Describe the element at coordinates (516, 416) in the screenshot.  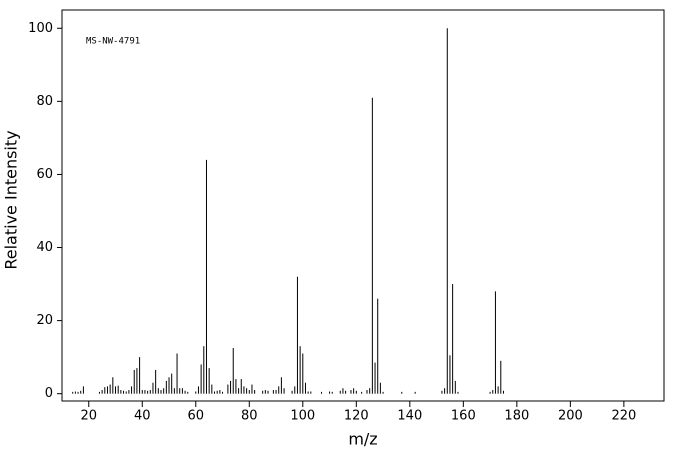
I see `x-tick-label: 180` at that location.